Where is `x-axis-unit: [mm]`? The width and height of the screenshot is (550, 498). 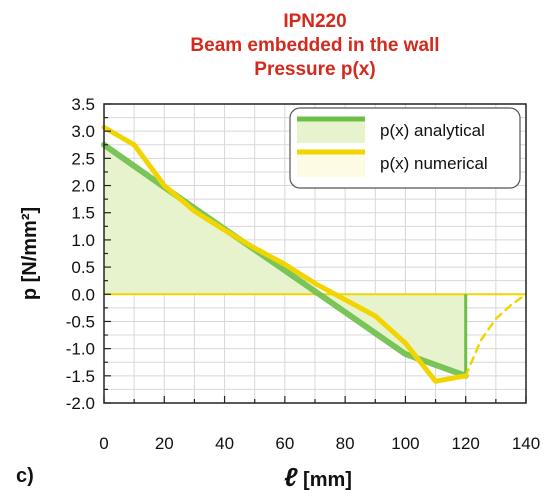 x-axis-unit: [mm] is located at coordinates (324, 480).